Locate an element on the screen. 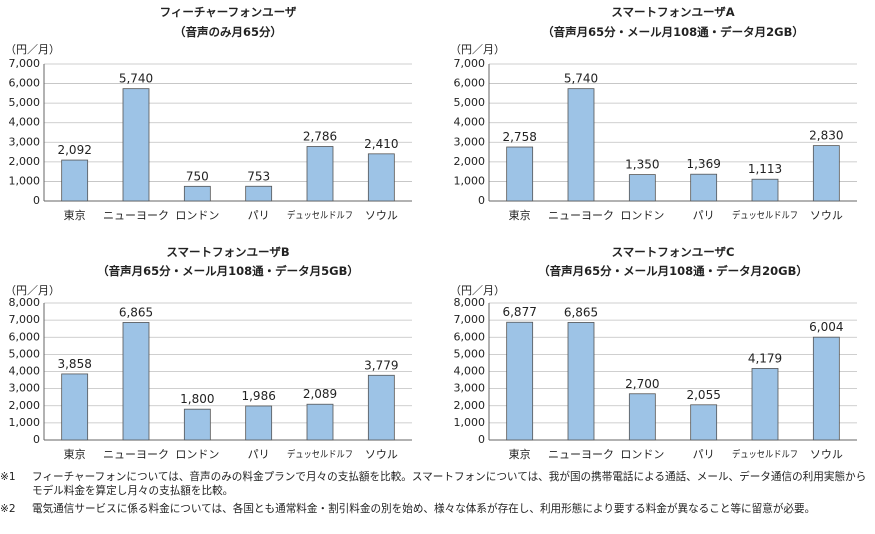 This screenshot has width=875, height=534. data-label: 1,350 is located at coordinates (642, 165).